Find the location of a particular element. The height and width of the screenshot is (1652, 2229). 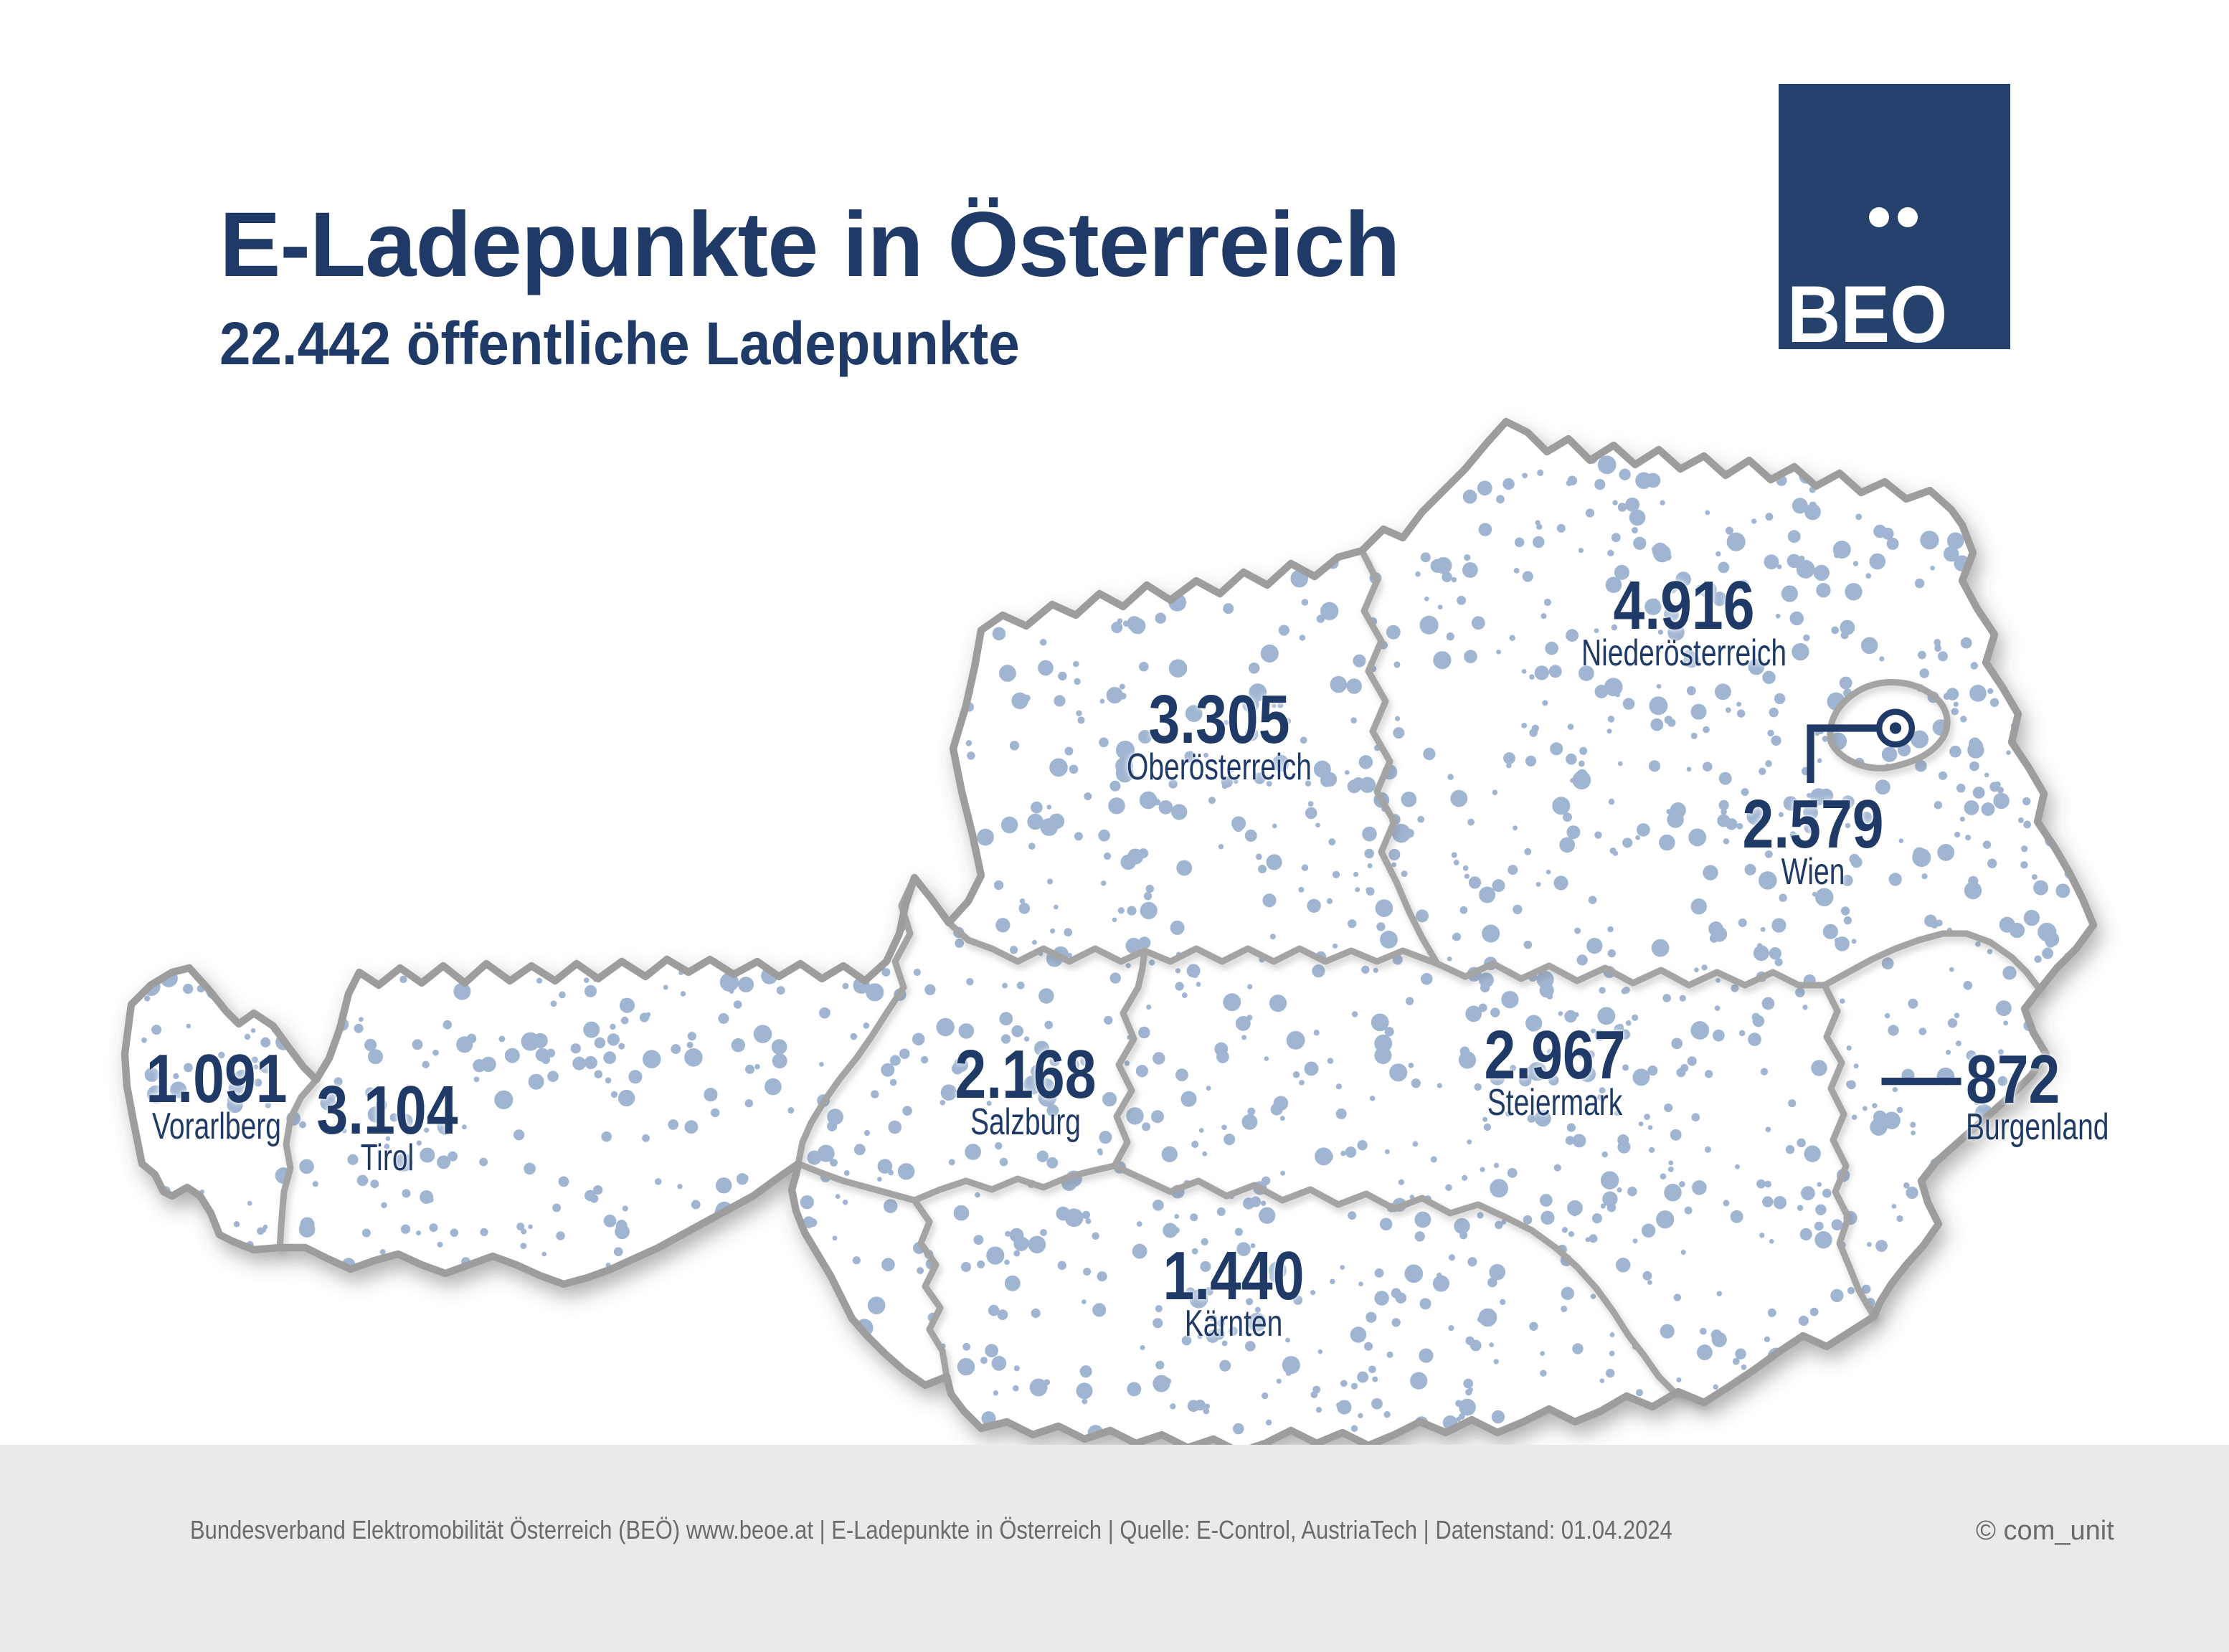

vorarlberg-name: Vorarlberg is located at coordinates (216, 1126).